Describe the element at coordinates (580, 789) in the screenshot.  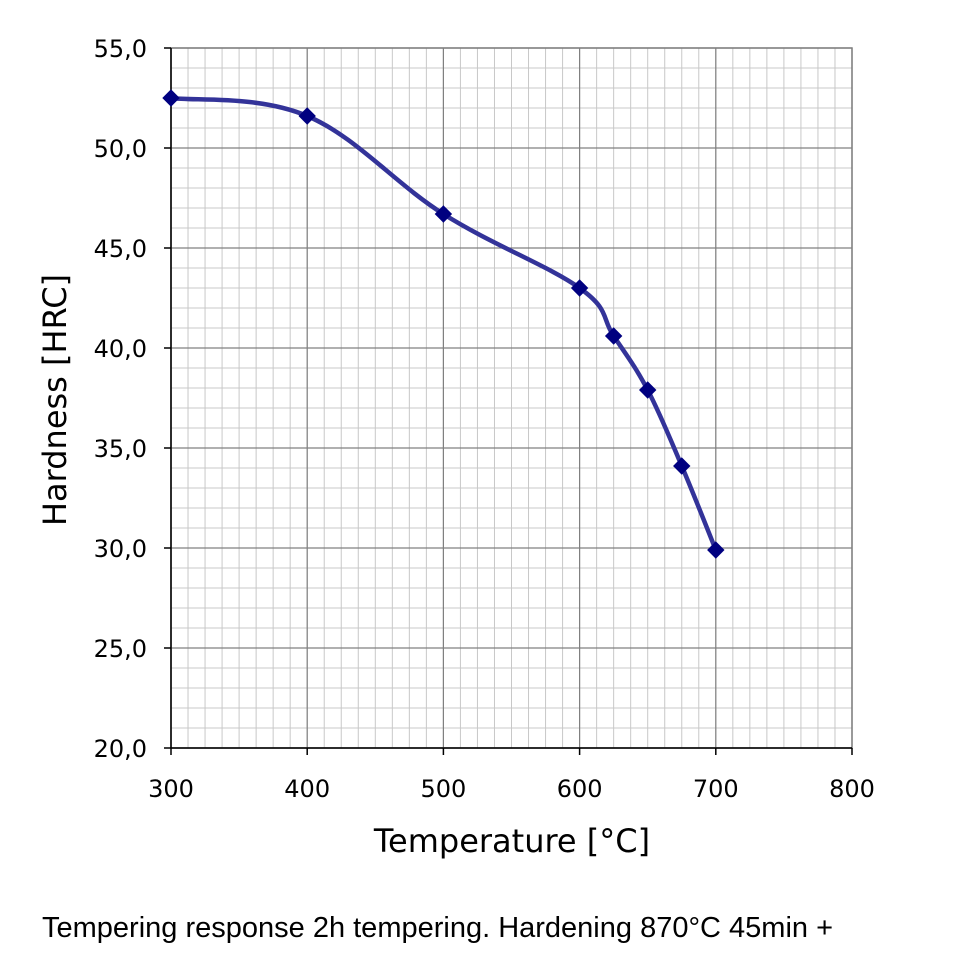
I see `x-tick-label: 600` at that location.